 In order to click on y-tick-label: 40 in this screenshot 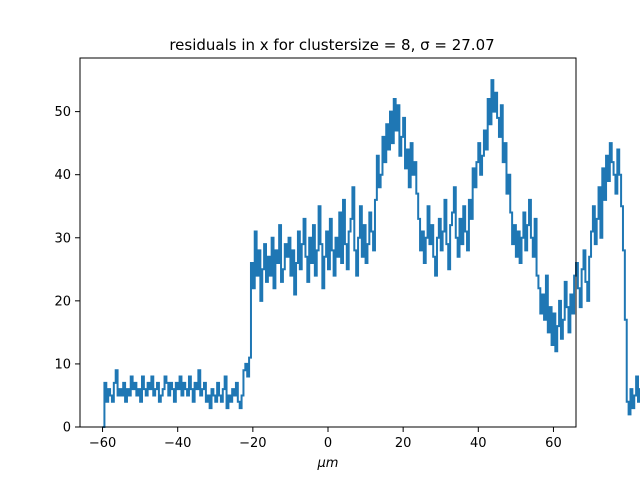, I will do `click(62, 175)`.